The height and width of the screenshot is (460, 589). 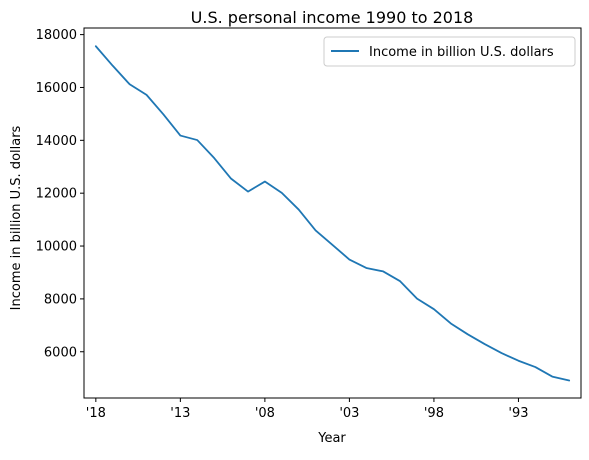 I want to click on y-tick-label: 18000, so click(x=56, y=35).